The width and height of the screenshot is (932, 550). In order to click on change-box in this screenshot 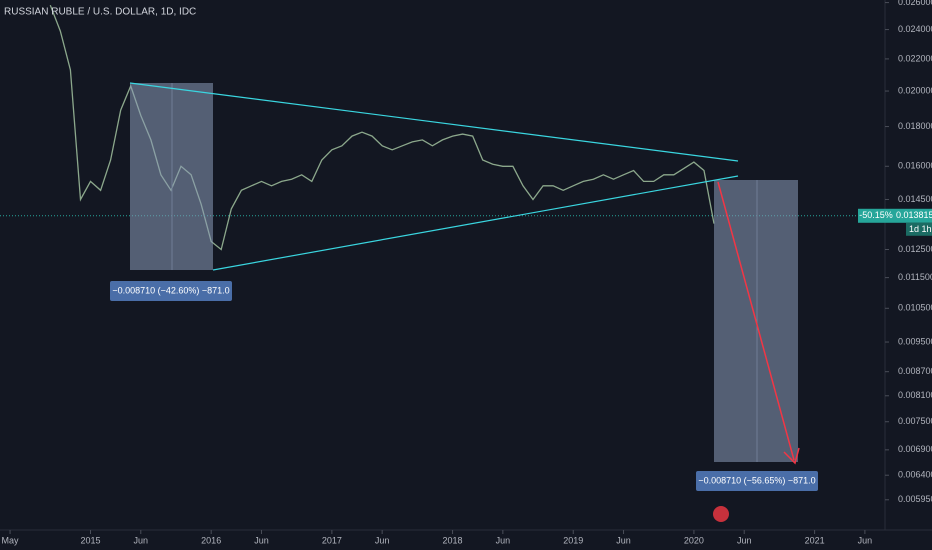, I will do `click(876, 215)`.